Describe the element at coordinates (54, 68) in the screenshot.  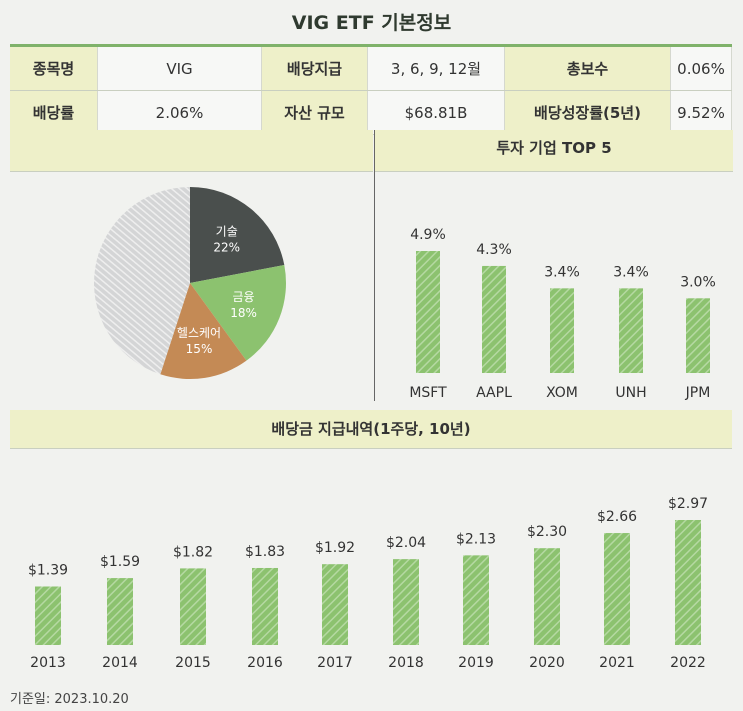
I see `label-cell: 종목명` at that location.